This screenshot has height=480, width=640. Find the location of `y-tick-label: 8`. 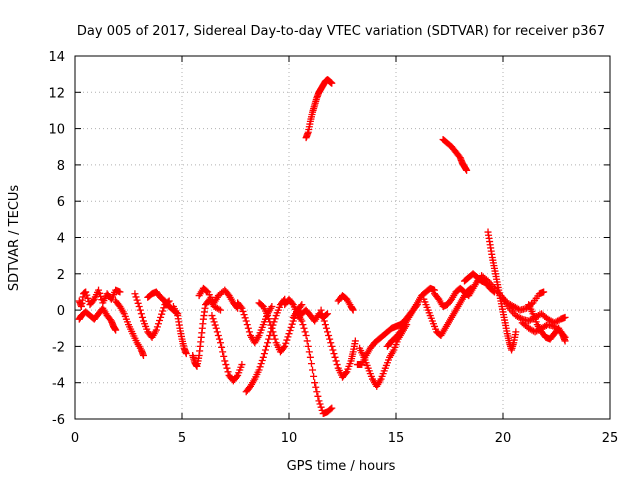

y-tick-label: 8 is located at coordinates (61, 166).